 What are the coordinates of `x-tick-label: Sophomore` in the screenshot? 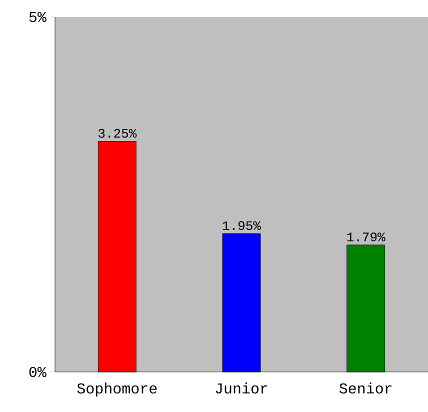 It's located at (117, 389).